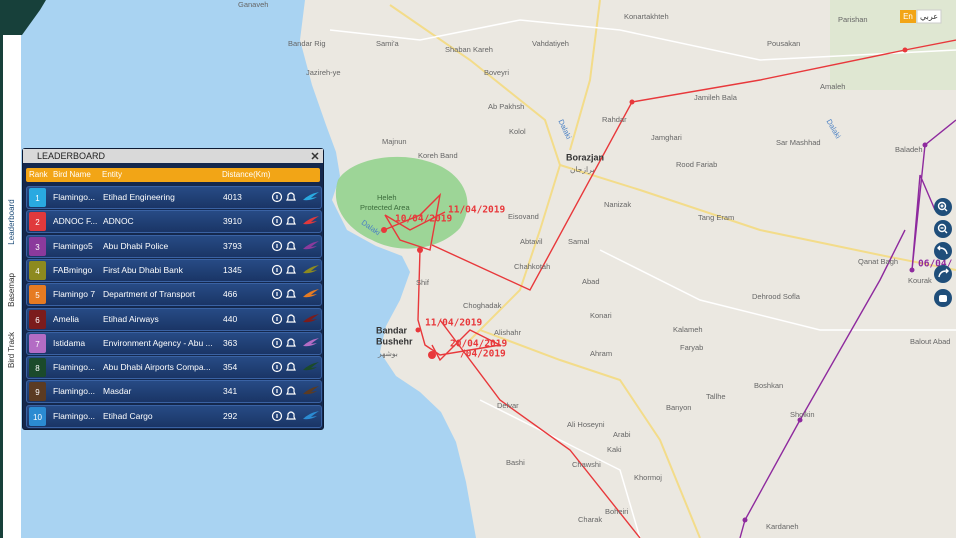  What do you see at coordinates (387, 353) in the screenshot?
I see `place-label: بوشهر` at bounding box center [387, 353].